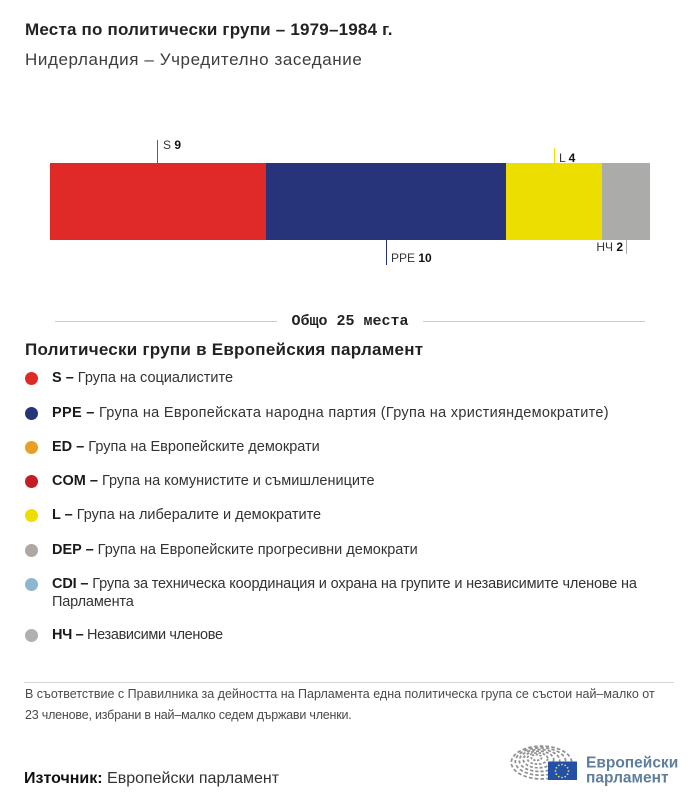 The image size is (700, 804). Describe the element at coordinates (627, 778) in the screenshot. I see `svg-text: парламент` at that location.